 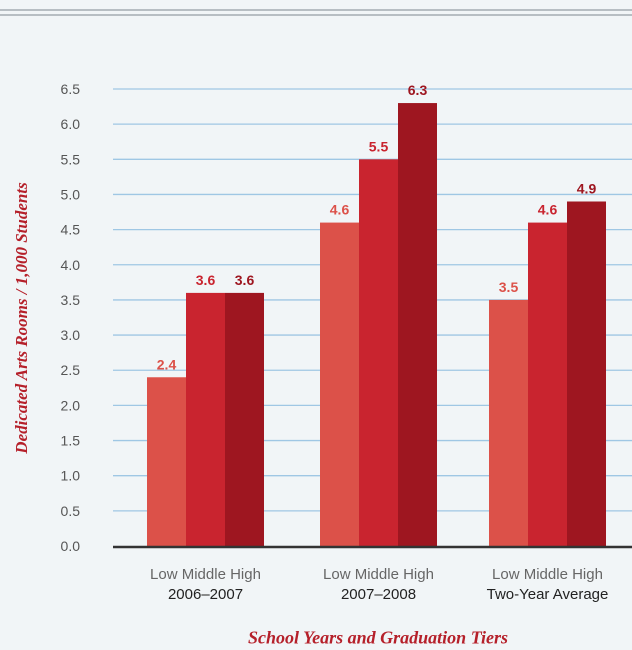 I want to click on data-label: 5.5, so click(x=379, y=146).